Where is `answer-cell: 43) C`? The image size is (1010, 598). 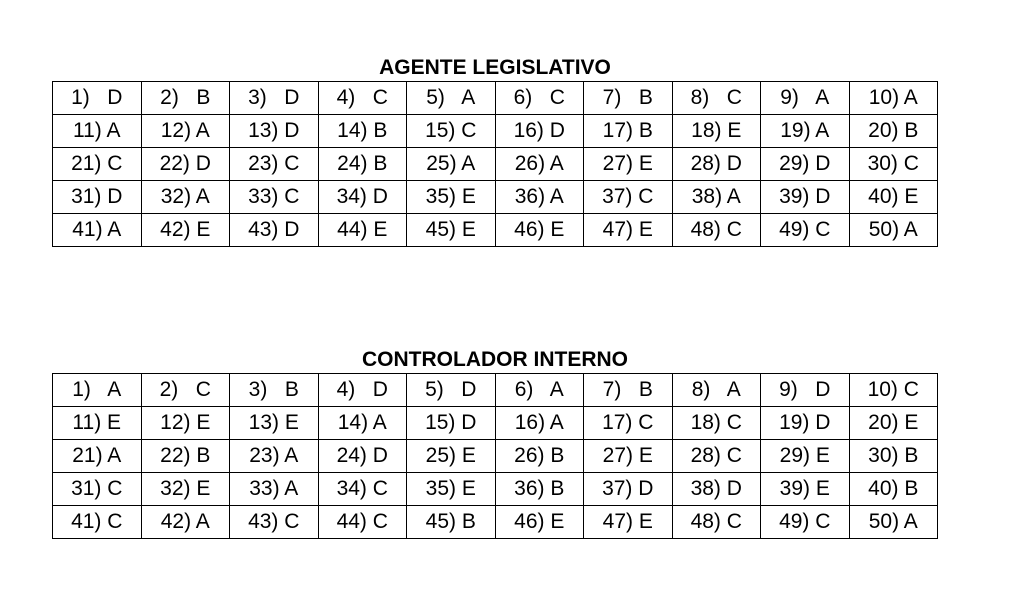 answer-cell: 43) C is located at coordinates (274, 522).